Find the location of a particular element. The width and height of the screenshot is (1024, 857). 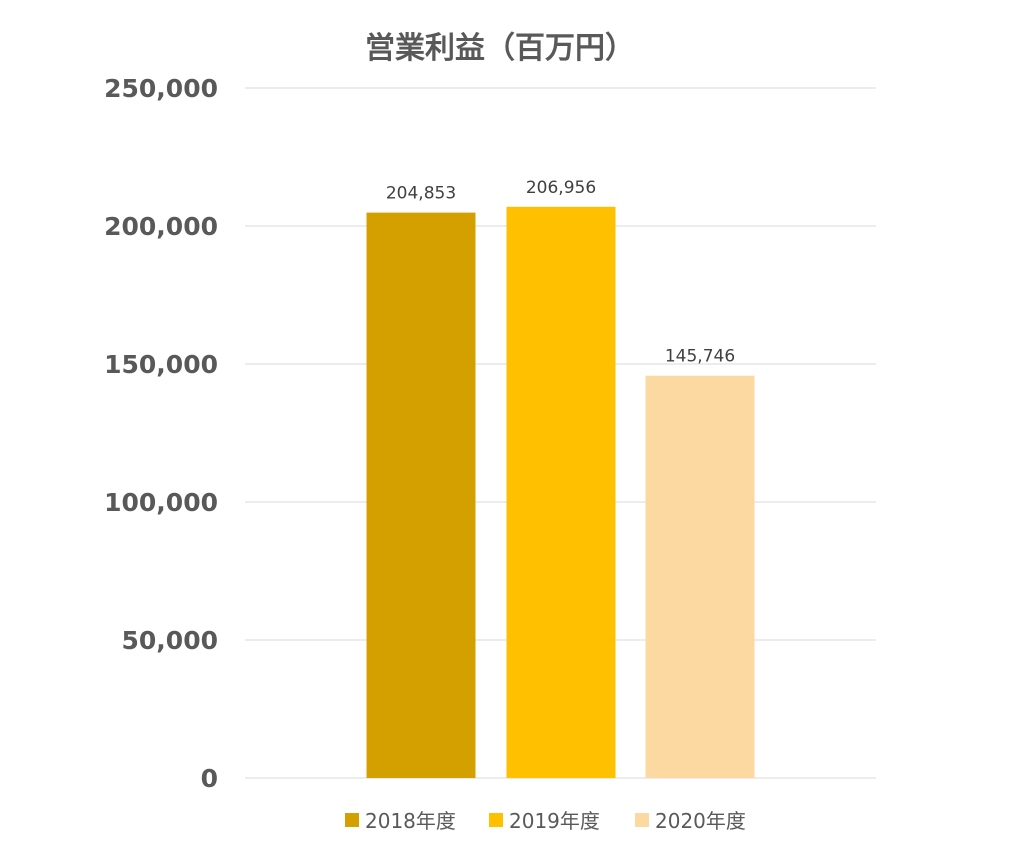

data-label: 145,746 is located at coordinates (700, 357).